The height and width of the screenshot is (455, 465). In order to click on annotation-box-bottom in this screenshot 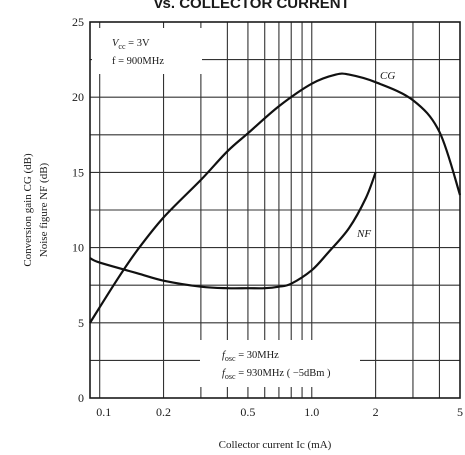, I will do `click(280, 363)`.